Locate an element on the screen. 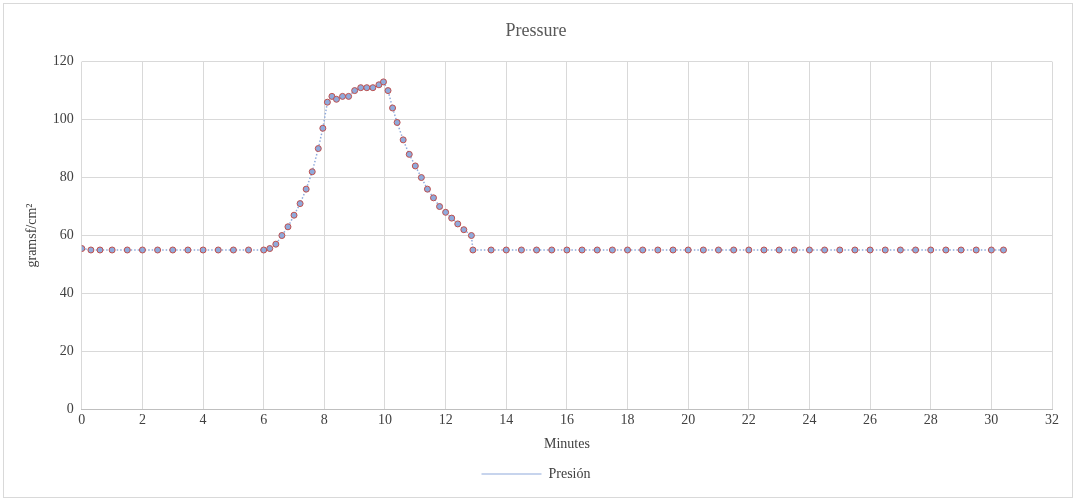 This screenshot has height=503, width=1078. x-tick-label: 2 is located at coordinates (142, 420).